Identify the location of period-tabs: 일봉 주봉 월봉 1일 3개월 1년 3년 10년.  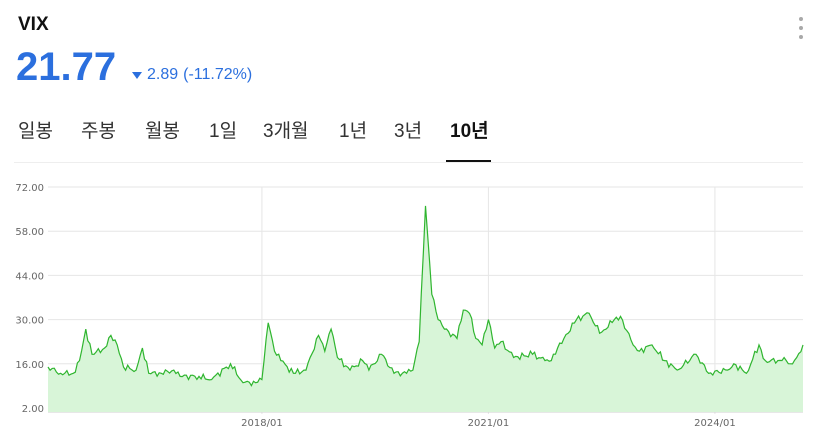
(401, 139).